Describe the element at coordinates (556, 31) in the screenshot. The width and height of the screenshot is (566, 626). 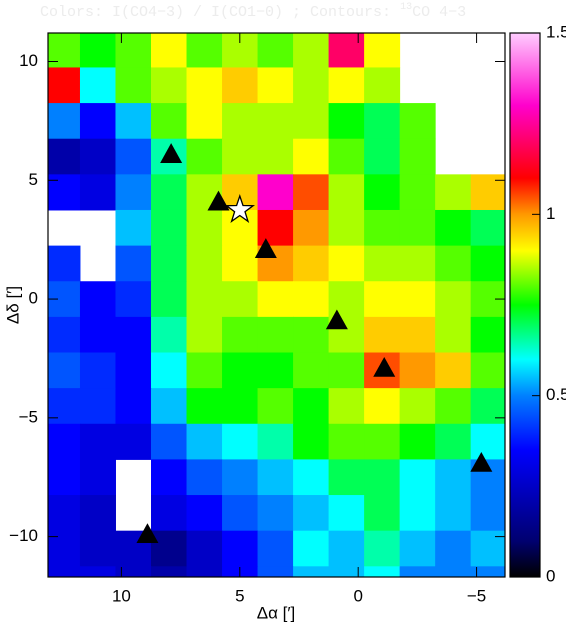
I see `colorbar-tick-label: 1.5` at that location.